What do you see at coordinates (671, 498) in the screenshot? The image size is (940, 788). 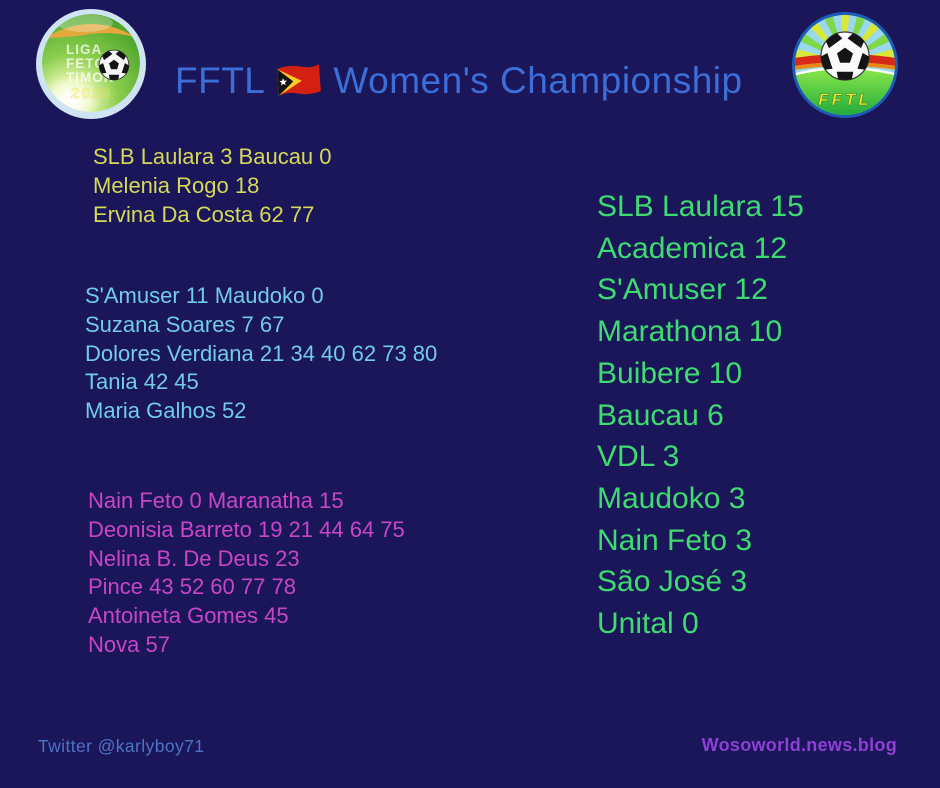 I see `standings-row: Maudoko 3` at bounding box center [671, 498].